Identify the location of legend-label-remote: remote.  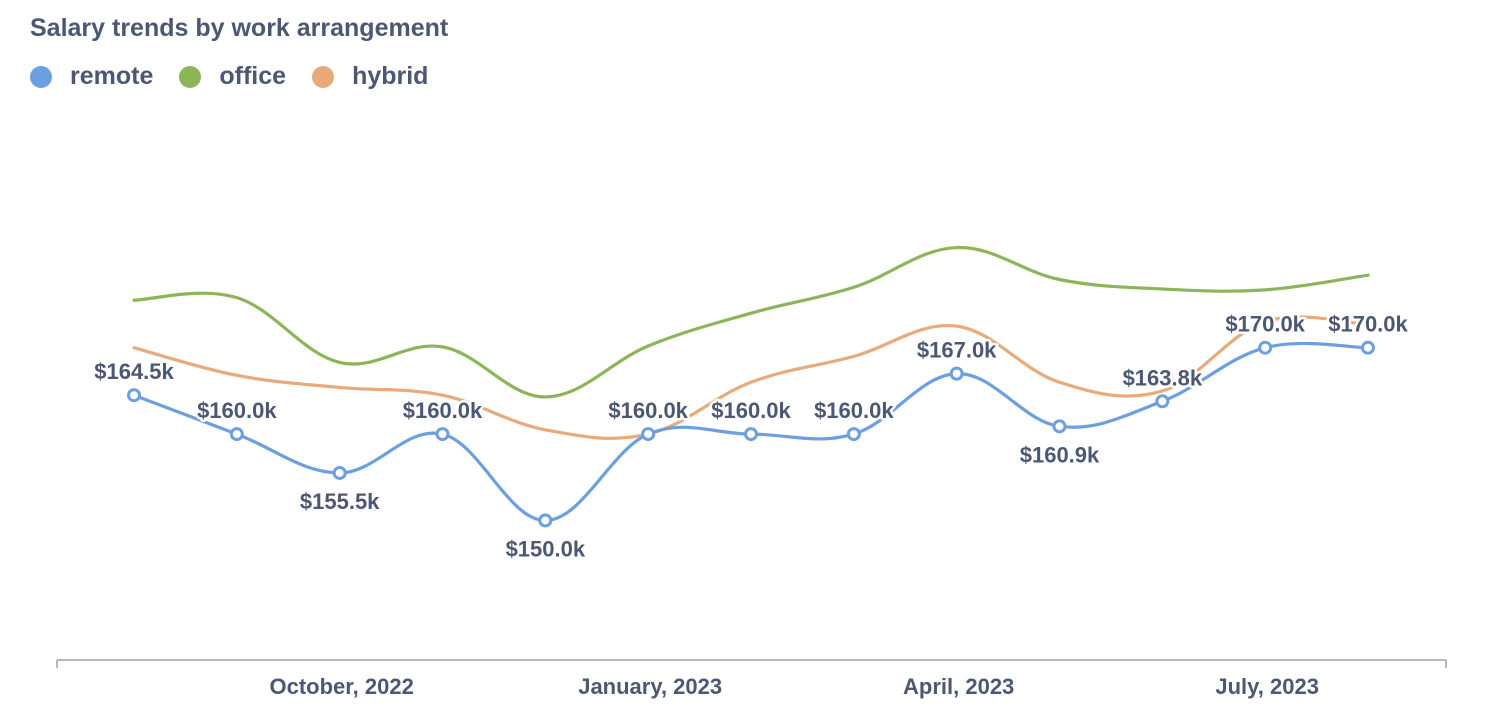
(112, 76).